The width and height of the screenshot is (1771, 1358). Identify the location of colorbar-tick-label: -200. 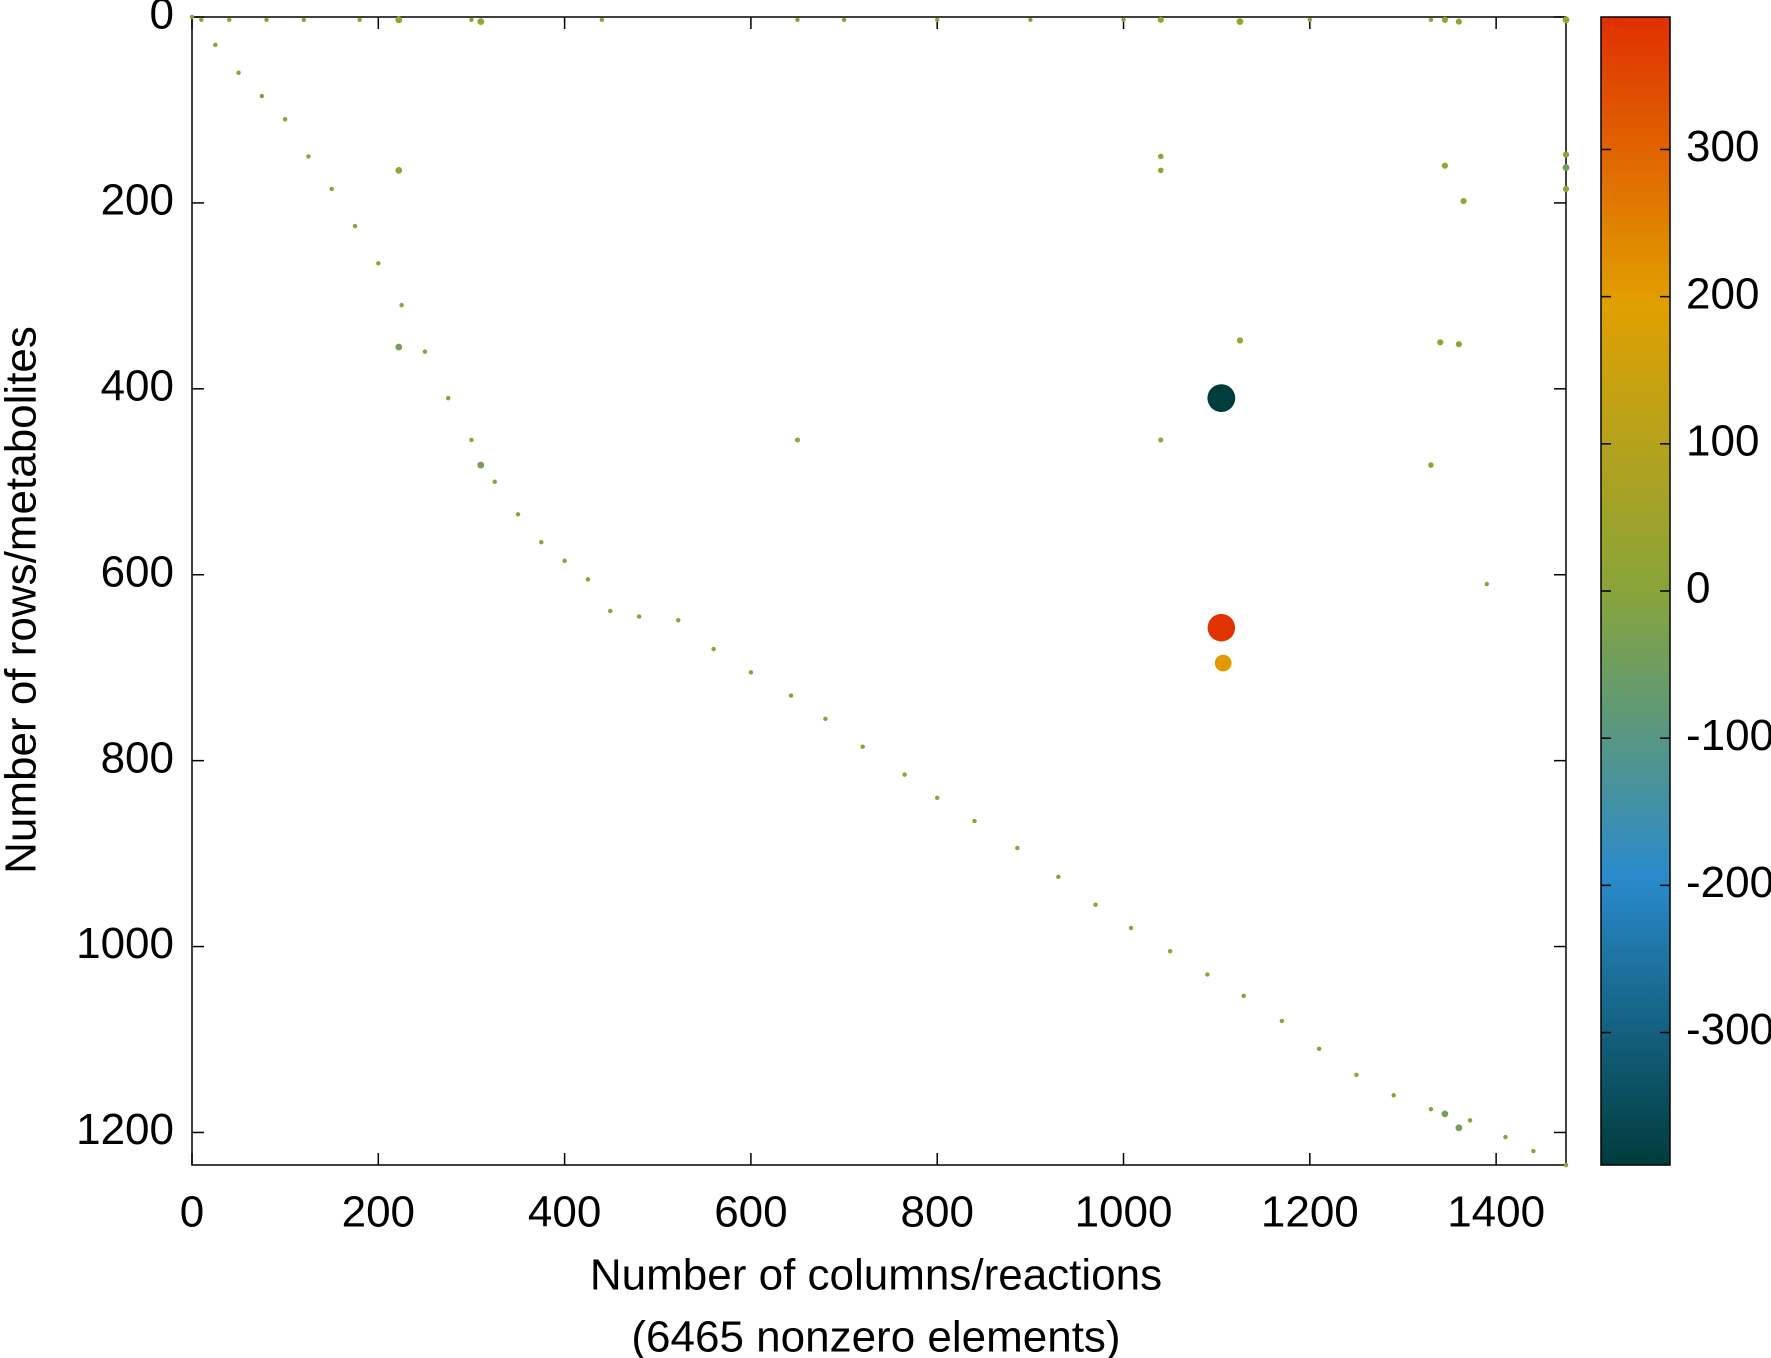
(1728, 882).